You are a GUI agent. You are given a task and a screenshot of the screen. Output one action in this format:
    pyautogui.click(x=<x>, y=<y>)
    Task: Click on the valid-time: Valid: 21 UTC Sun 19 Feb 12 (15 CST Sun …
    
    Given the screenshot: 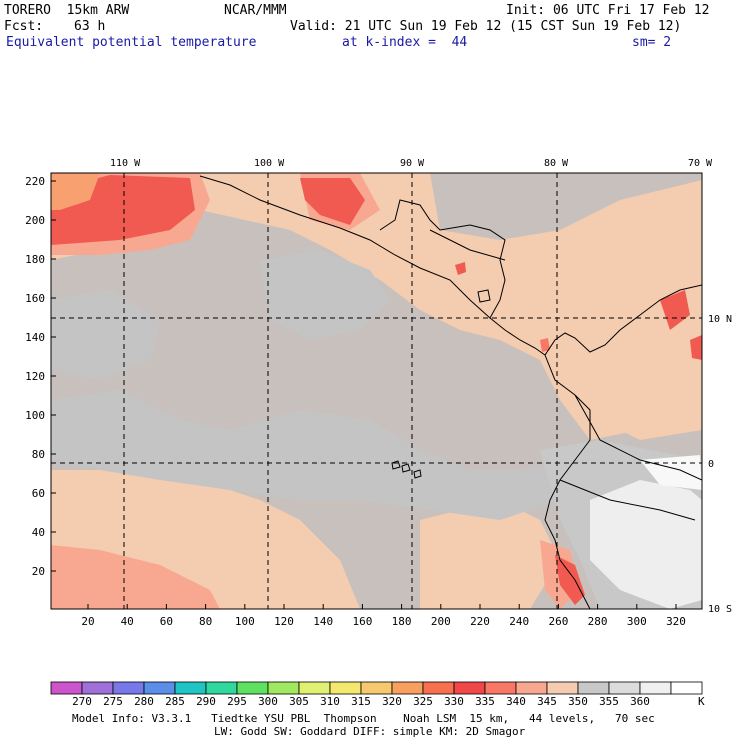 What is the action you would take?
    pyautogui.click(x=486, y=26)
    